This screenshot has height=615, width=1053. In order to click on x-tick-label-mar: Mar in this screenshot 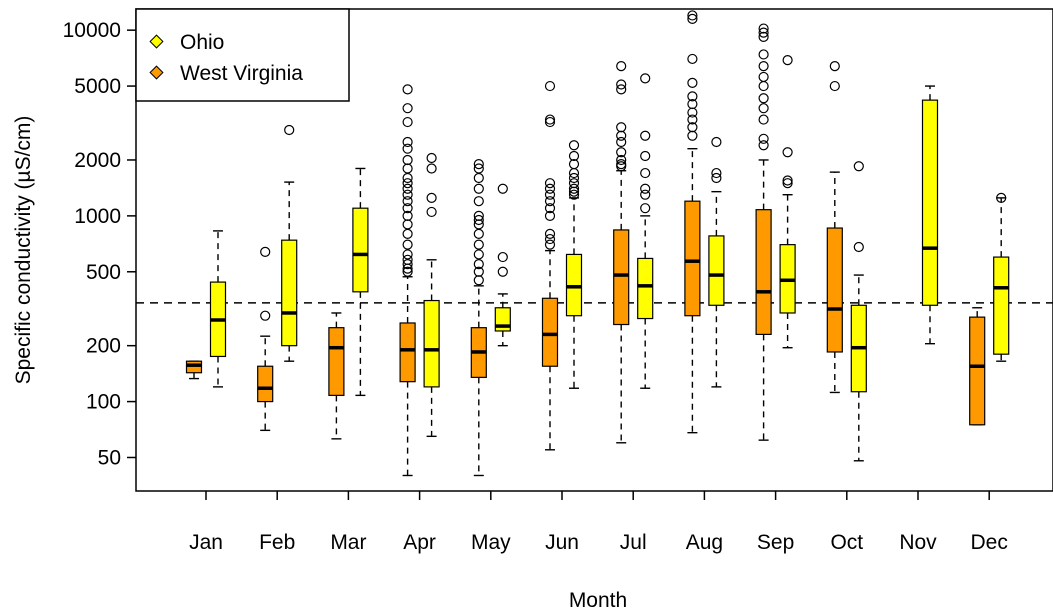, I will do `click(348, 542)`.